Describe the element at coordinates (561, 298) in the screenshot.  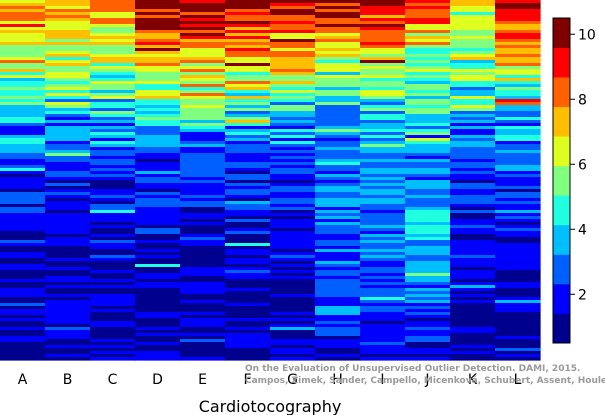
I see `colorbar-bin` at that location.